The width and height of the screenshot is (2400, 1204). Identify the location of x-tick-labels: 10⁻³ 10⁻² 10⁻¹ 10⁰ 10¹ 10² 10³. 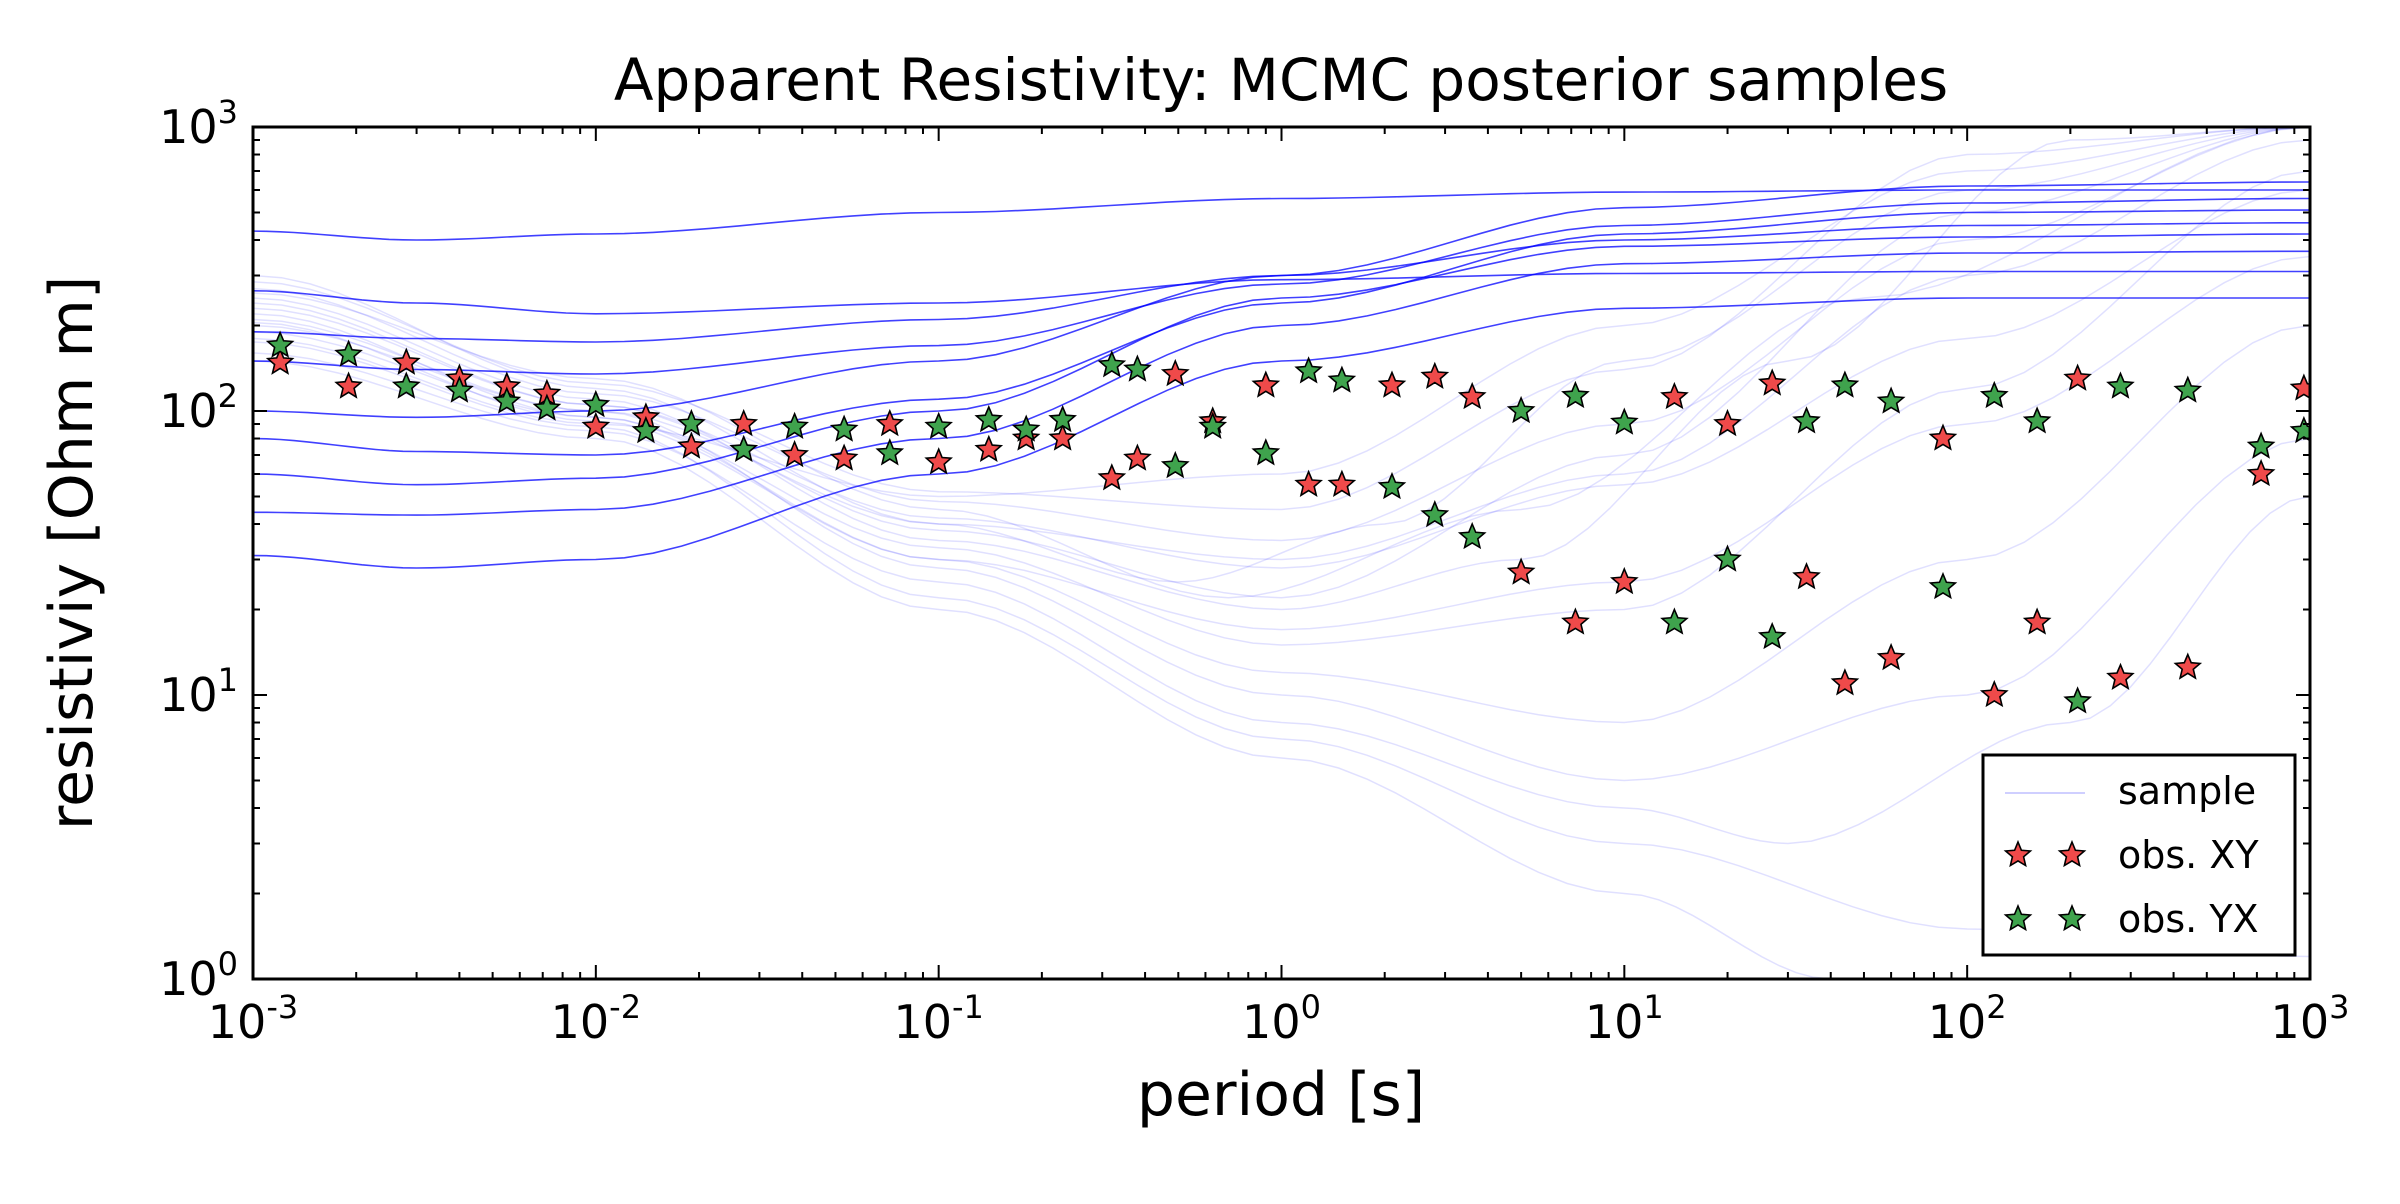
(1279, 1018).